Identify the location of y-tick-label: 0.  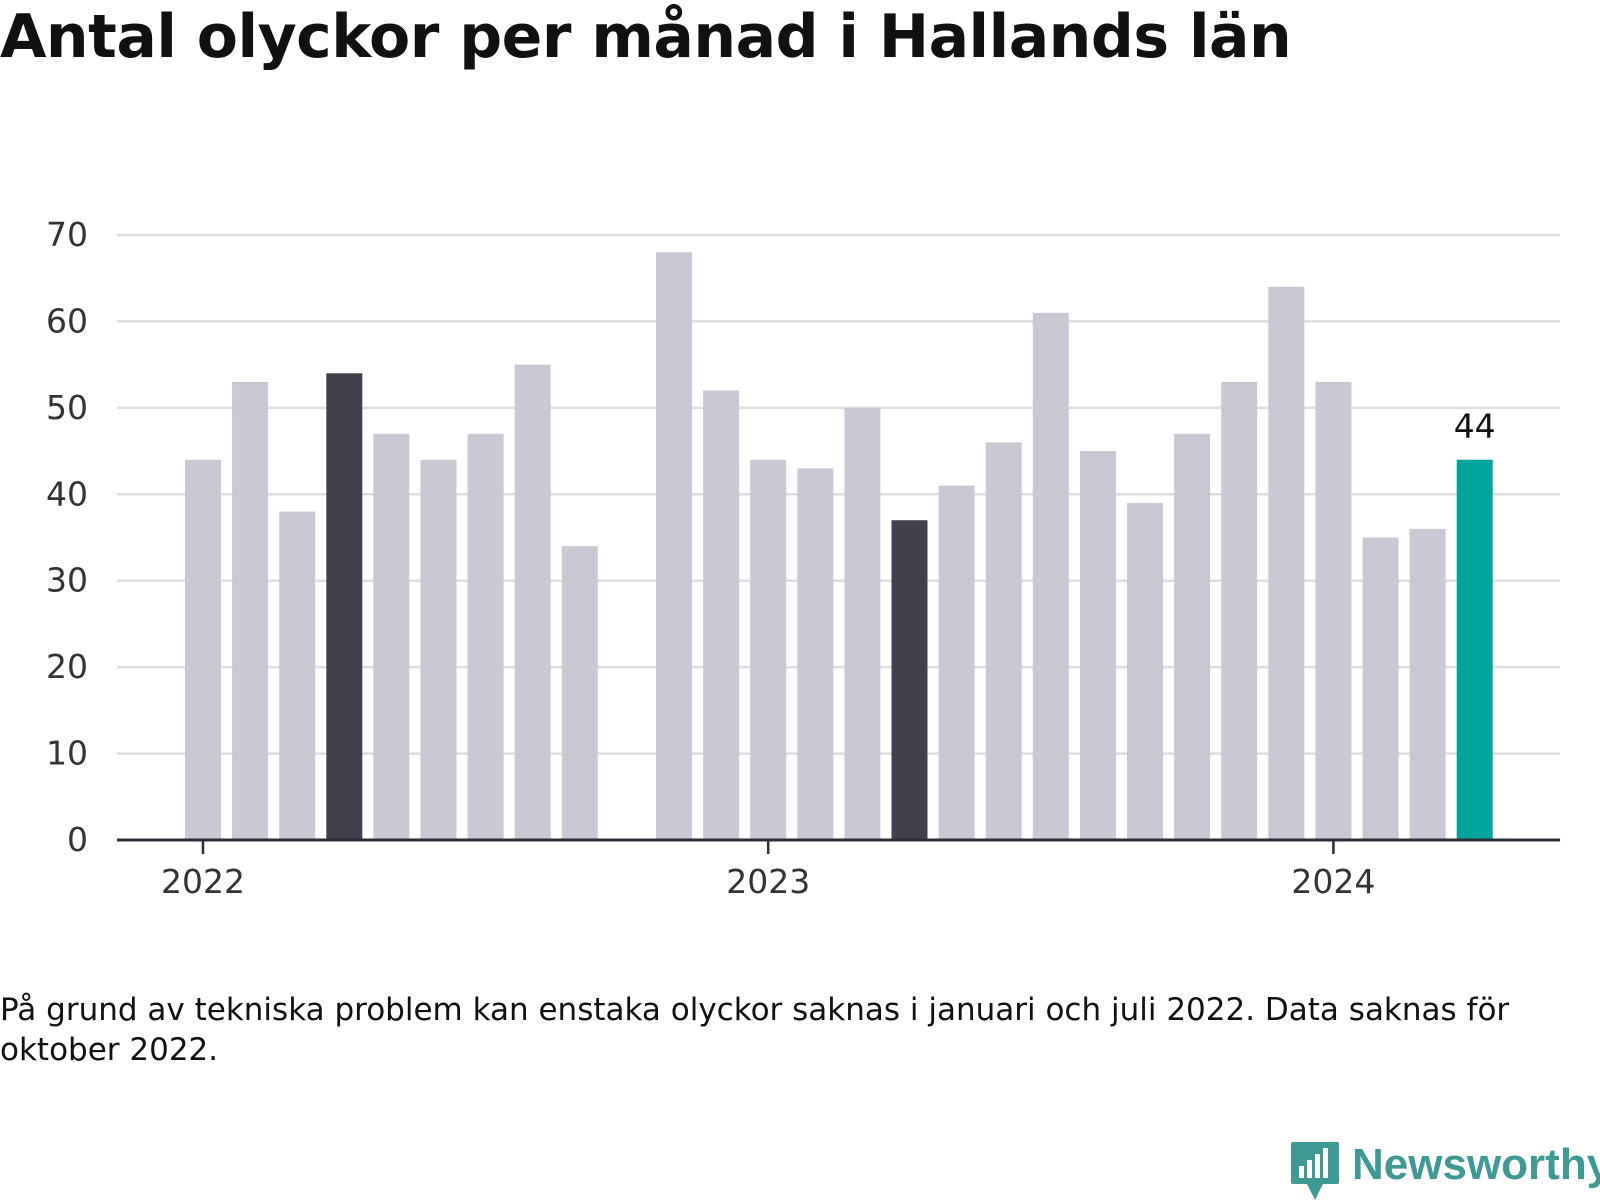
(77, 839).